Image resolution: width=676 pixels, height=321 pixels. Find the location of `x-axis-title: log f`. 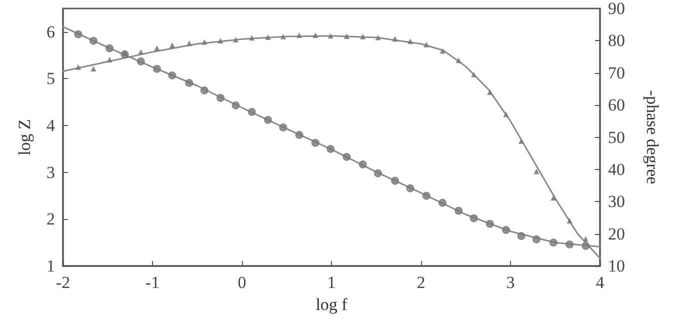

x-axis-title: log f is located at coordinates (332, 304).